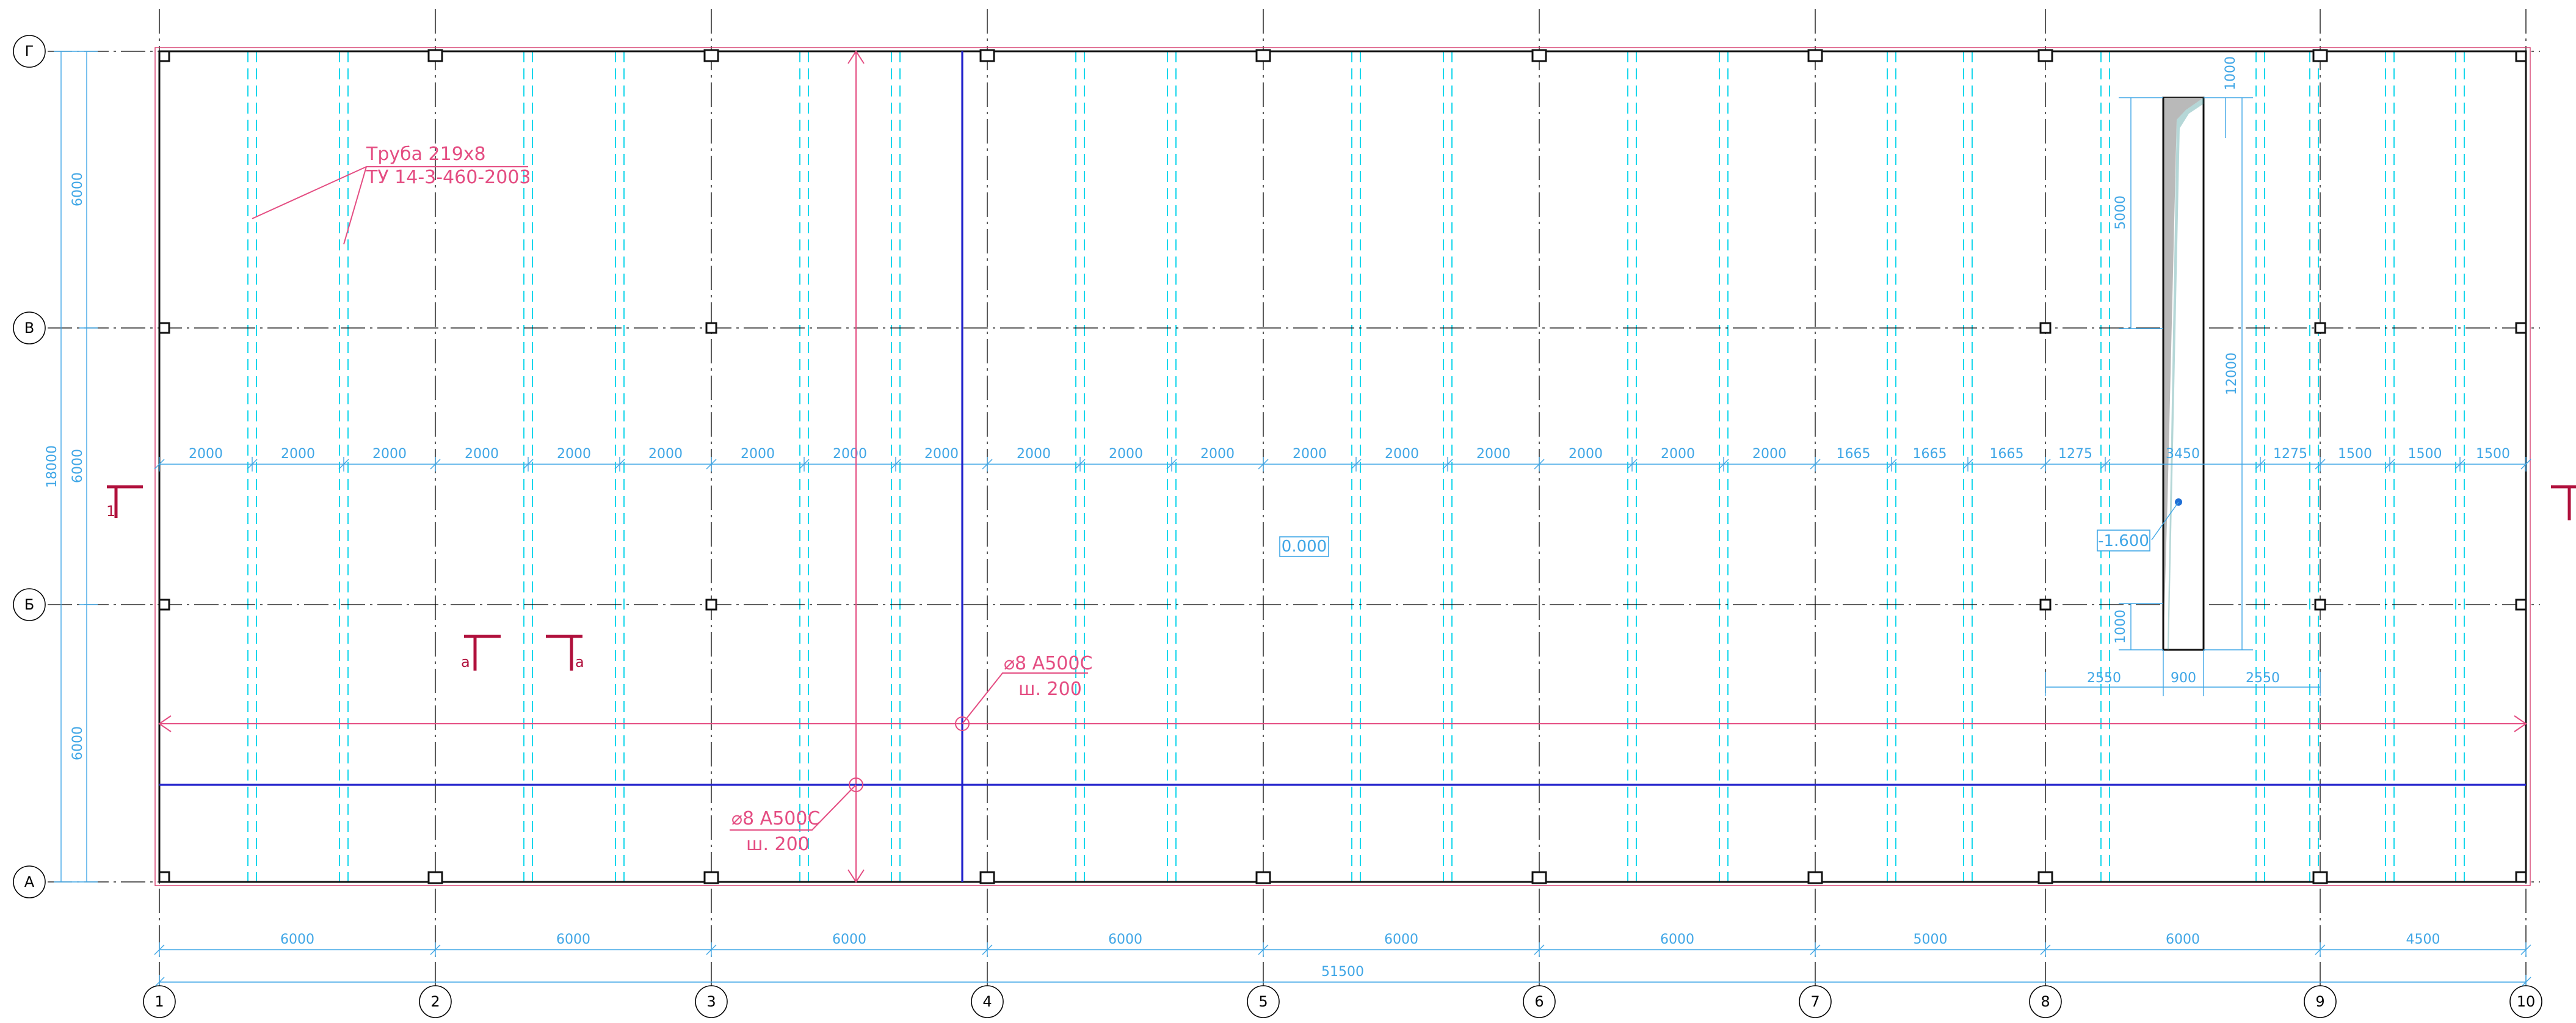 The image size is (2576, 1023). I want to click on rebar-left-label-2: ш. 200, so click(778, 844).